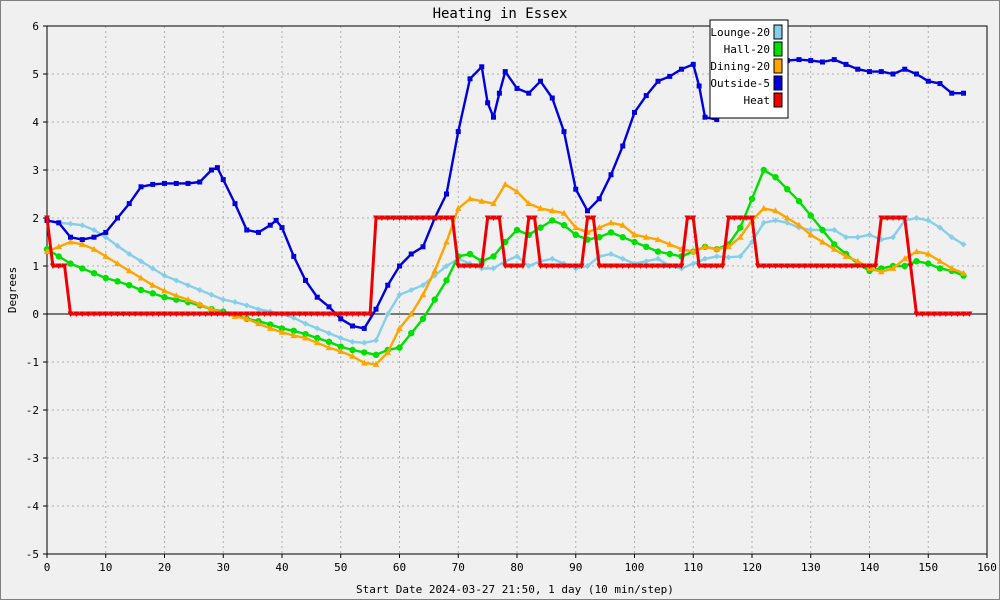 Image resolution: width=1000 pixels, height=600 pixels. What do you see at coordinates (458, 567) in the screenshot?
I see `x-tick-label: 70` at bounding box center [458, 567].